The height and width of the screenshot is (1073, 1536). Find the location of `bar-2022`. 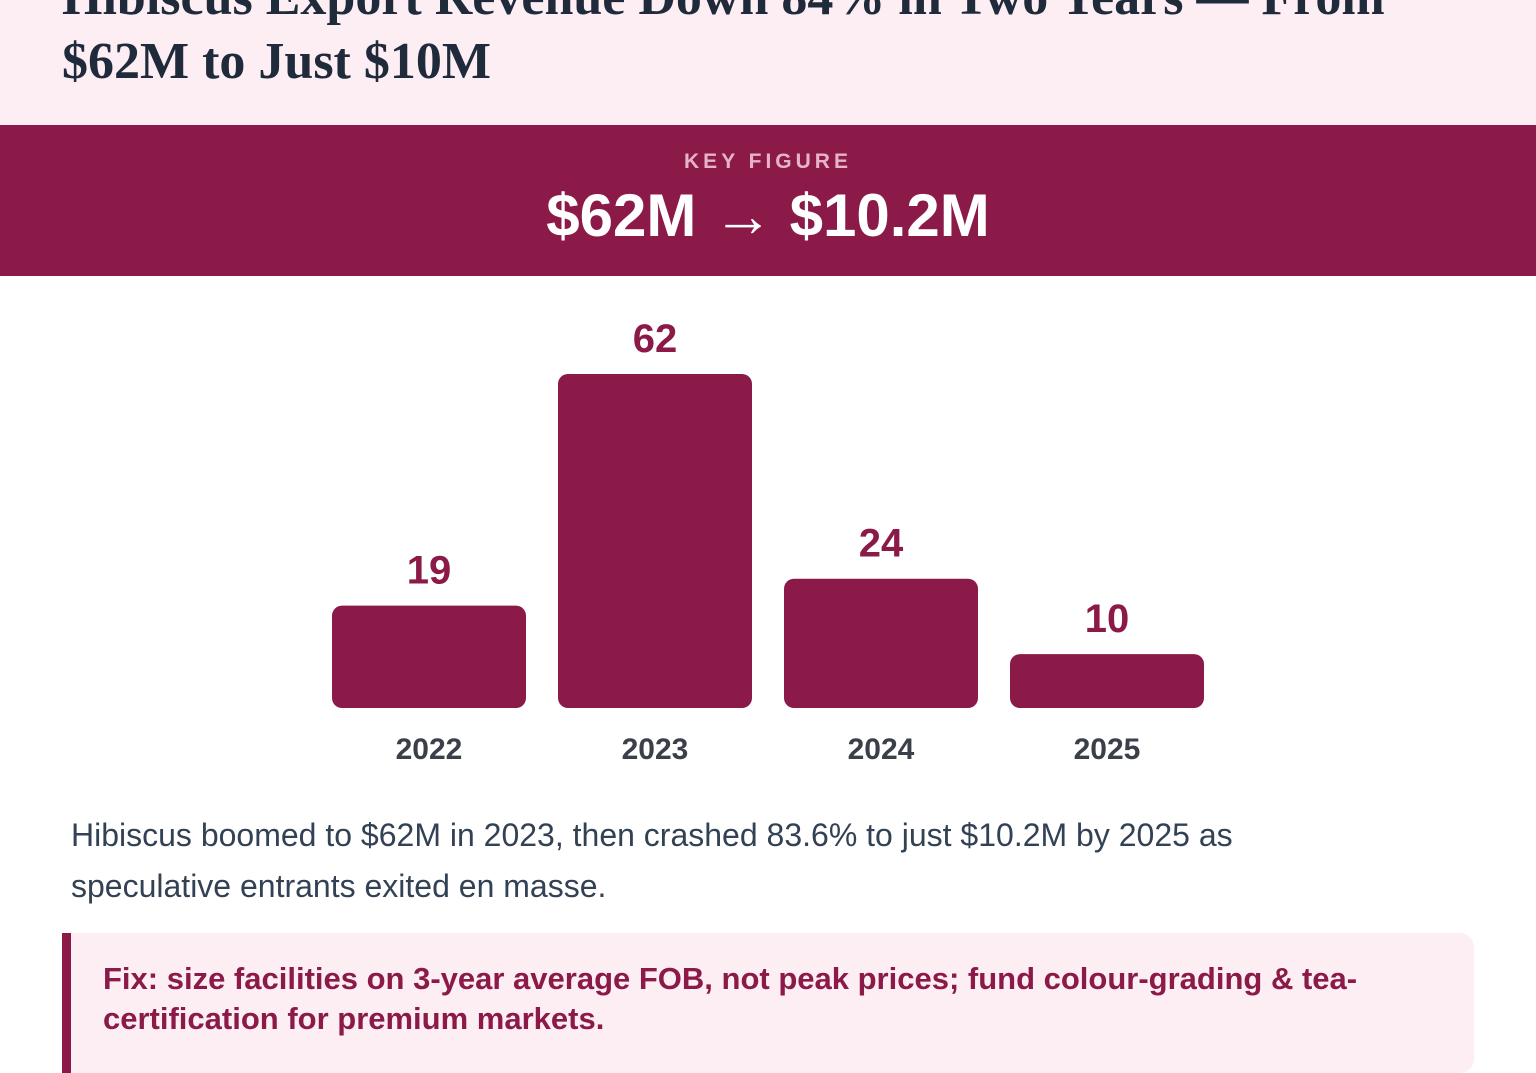

bar-2022 is located at coordinates (429, 656).